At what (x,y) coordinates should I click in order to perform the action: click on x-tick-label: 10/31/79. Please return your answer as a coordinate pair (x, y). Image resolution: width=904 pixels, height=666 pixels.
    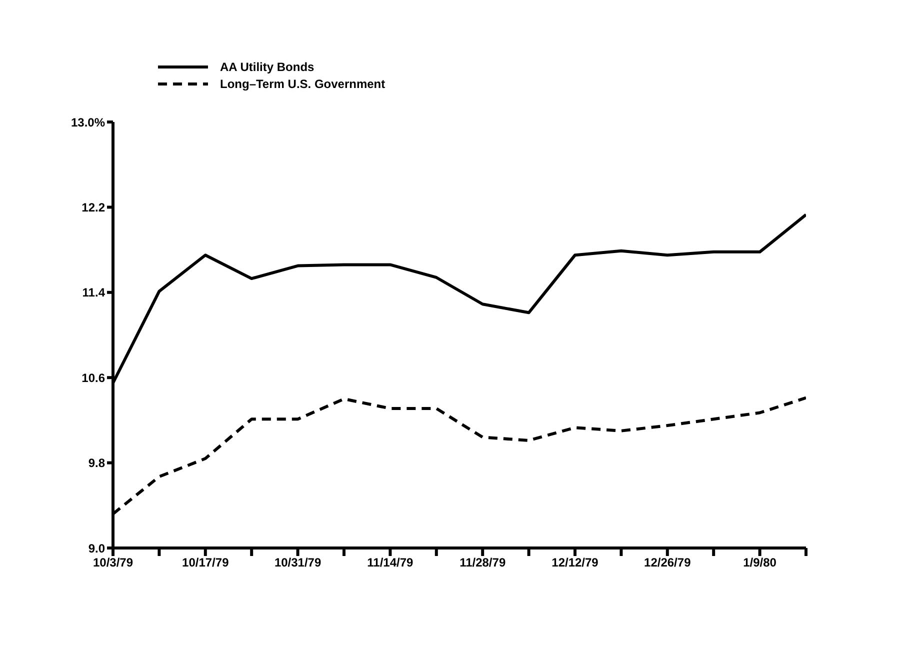
    Looking at the image, I should click on (298, 563).